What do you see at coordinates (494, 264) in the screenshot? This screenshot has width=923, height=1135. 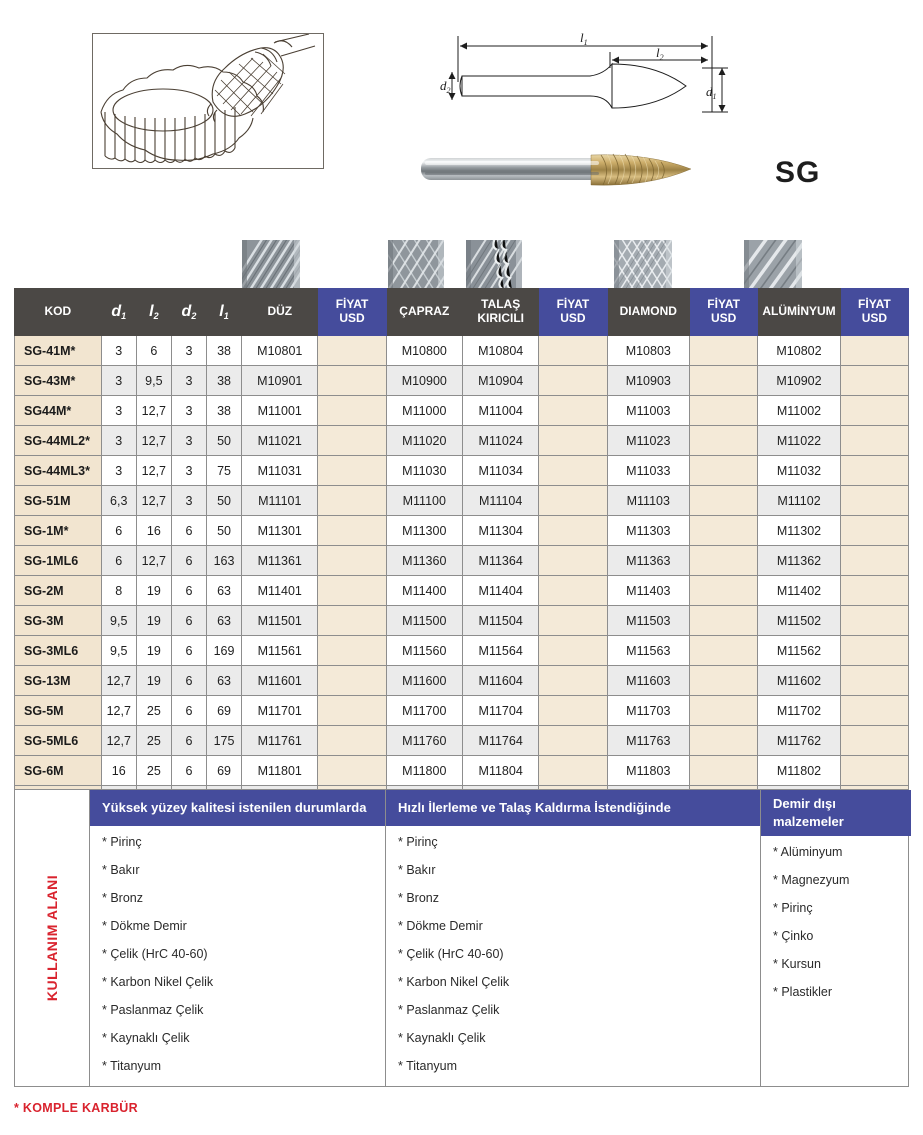 I see `chipbreaker-swatch` at bounding box center [494, 264].